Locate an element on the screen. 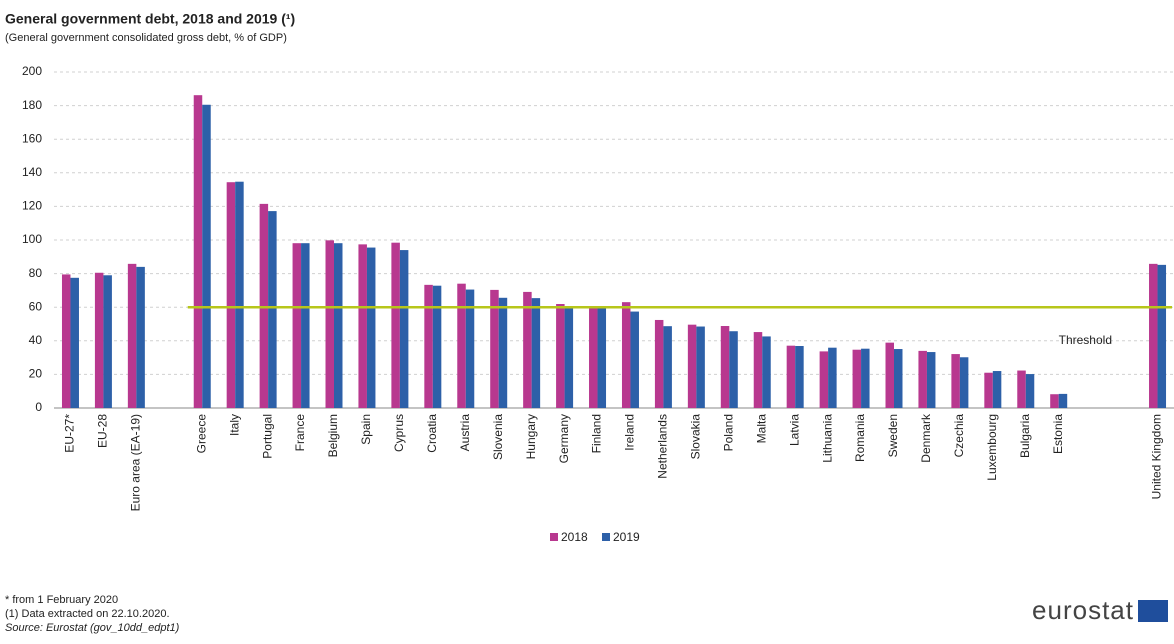 The width and height of the screenshot is (1174, 644). y-tick-label: 140 is located at coordinates (32, 172).